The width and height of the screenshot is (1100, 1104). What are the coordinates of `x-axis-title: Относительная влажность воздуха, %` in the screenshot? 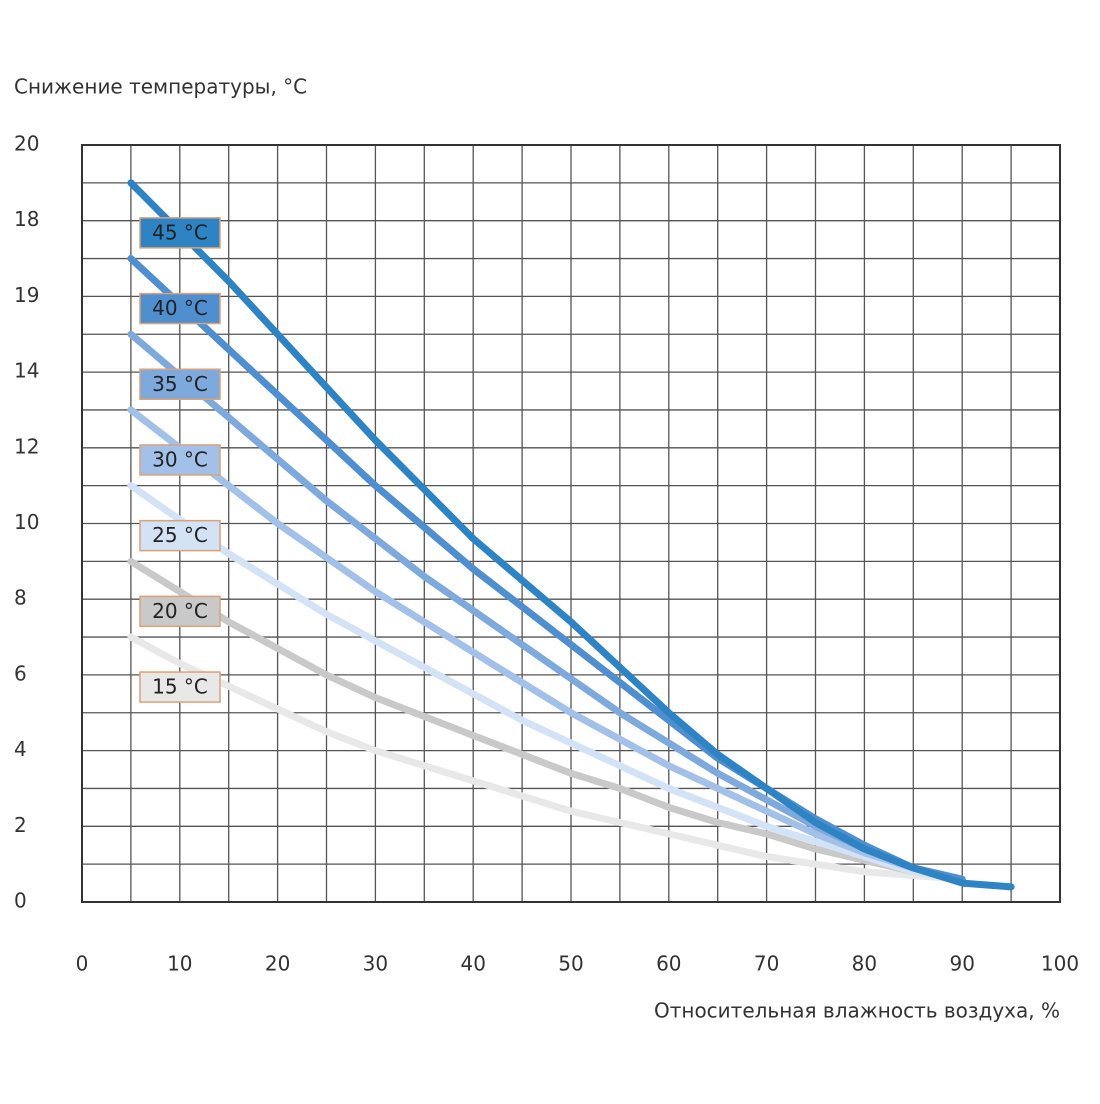 It's located at (857, 1011).